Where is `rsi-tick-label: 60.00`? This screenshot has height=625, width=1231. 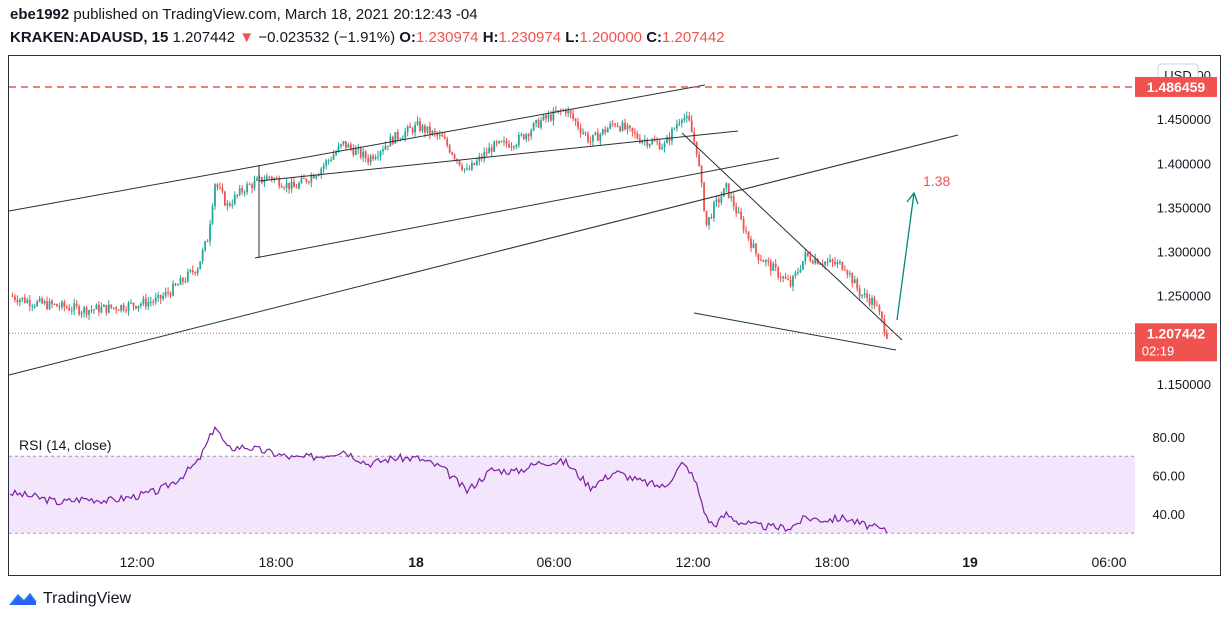
rsi-tick-label: 60.00 is located at coordinates (1168, 476).